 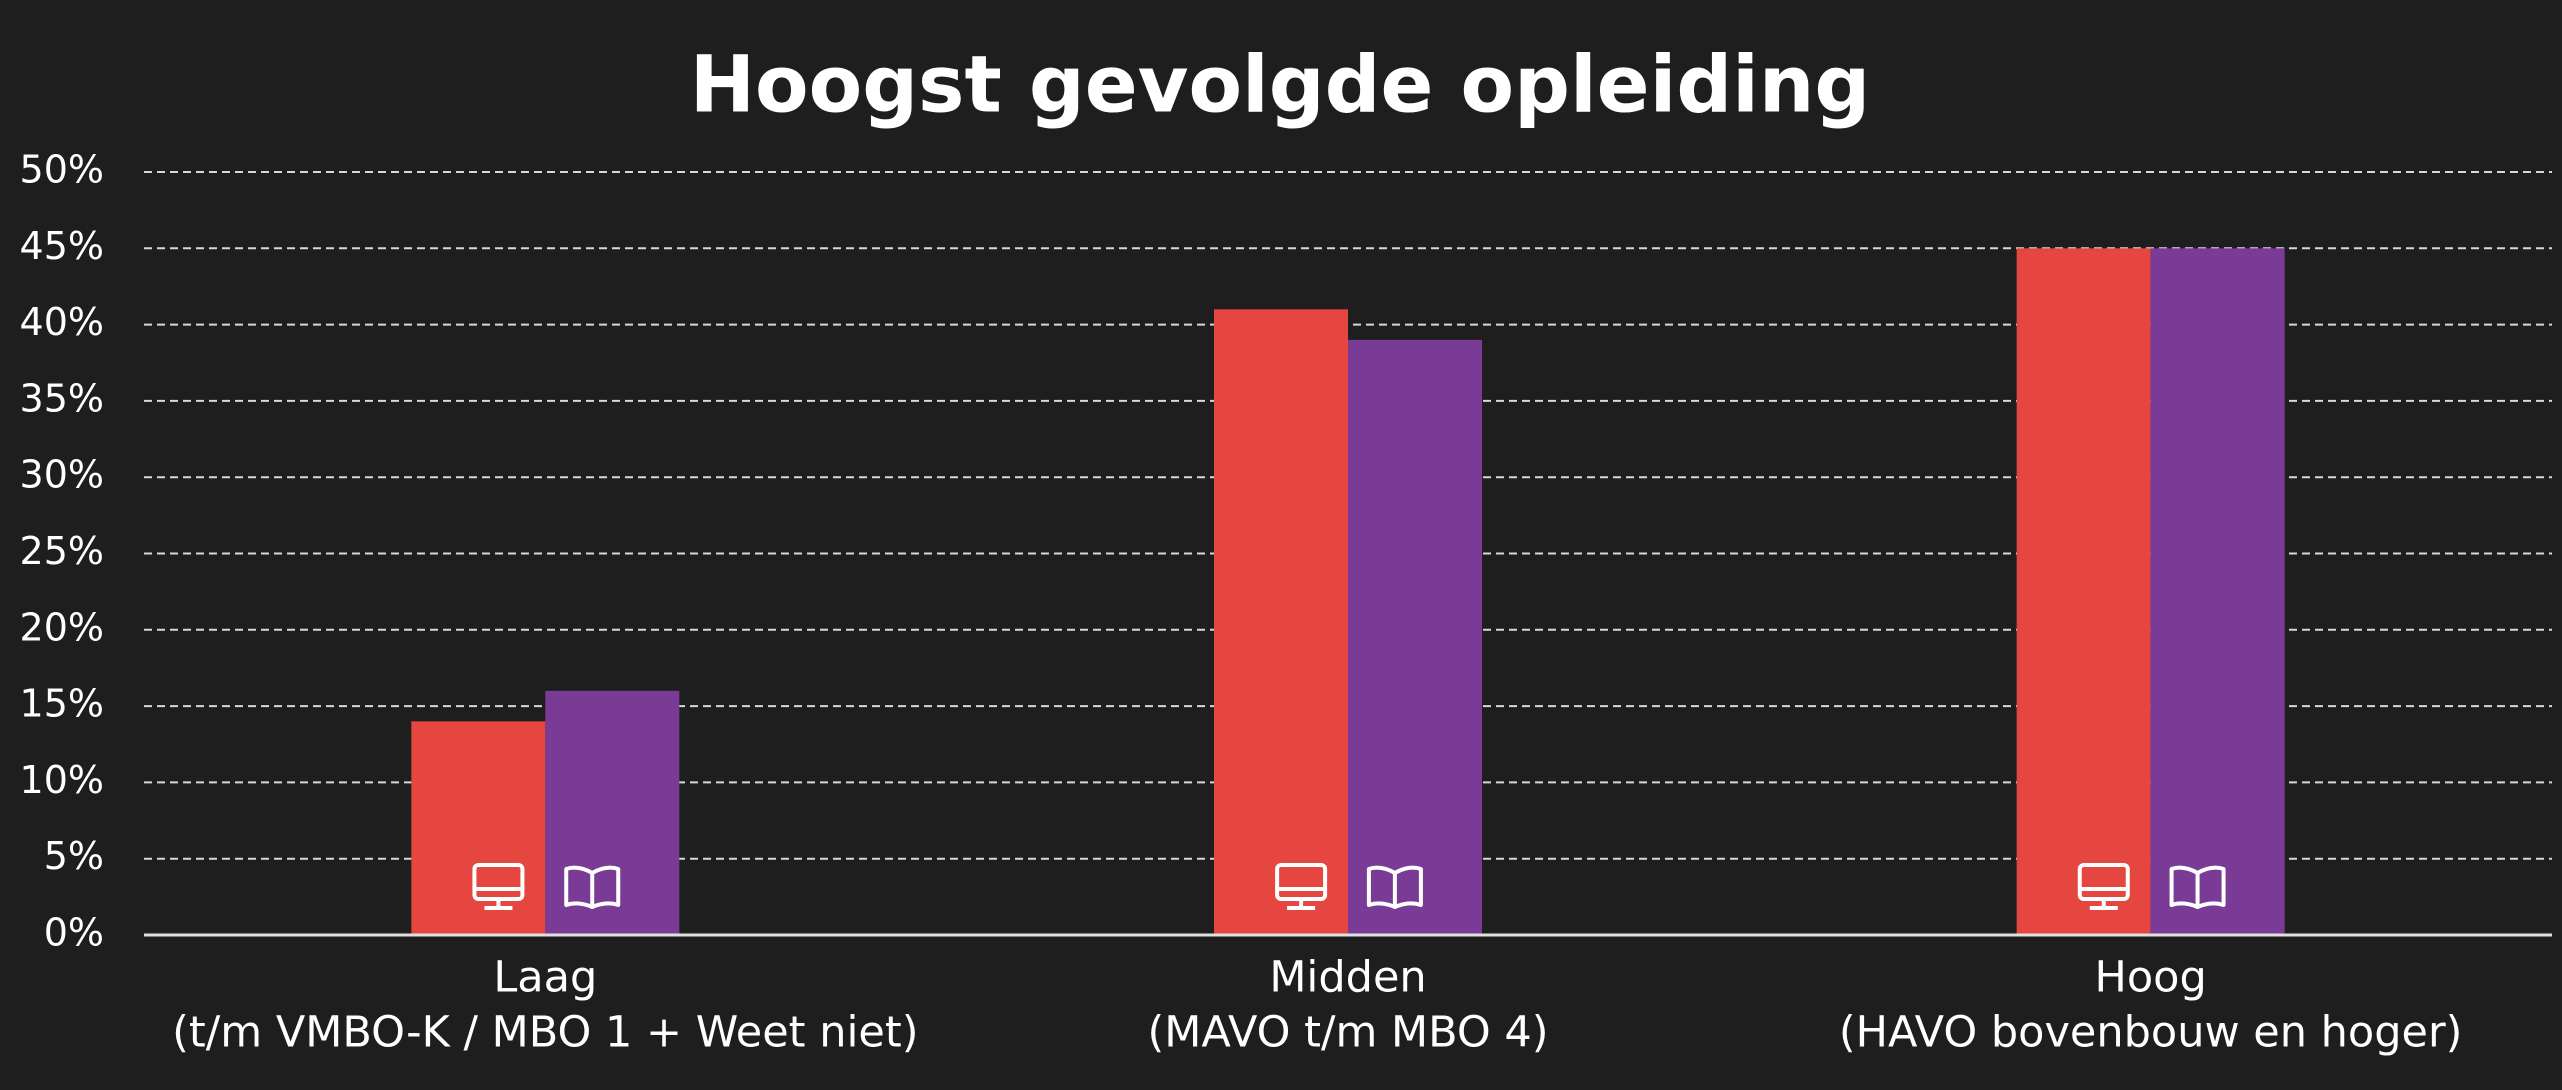 I want to click on x-tick-label: Laag, so click(x=545, y=978).